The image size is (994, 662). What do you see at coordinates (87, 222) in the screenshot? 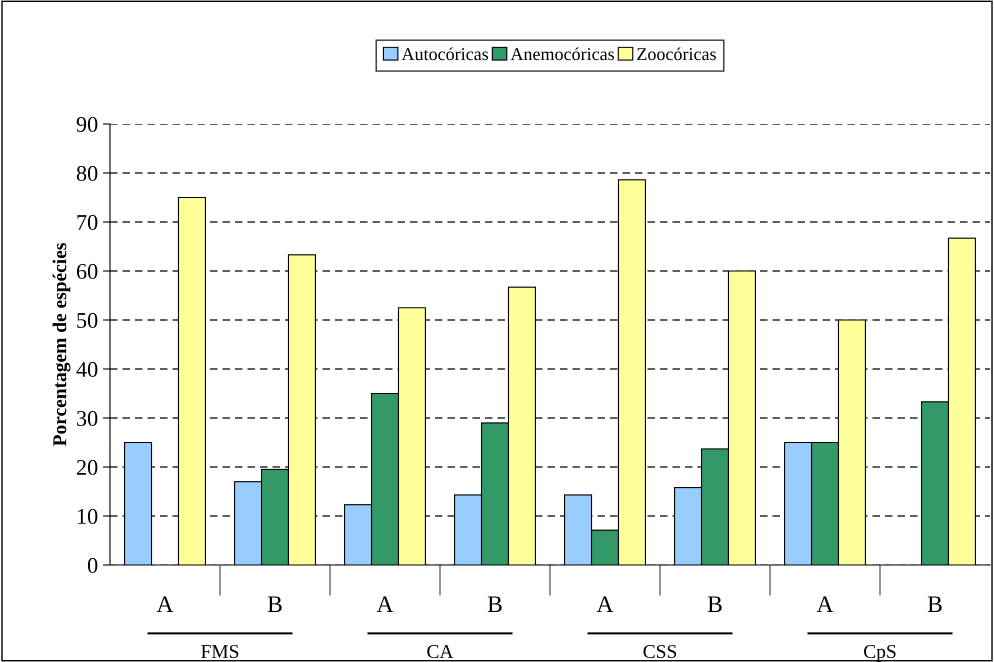
I see `y-tick-label: 70` at bounding box center [87, 222].